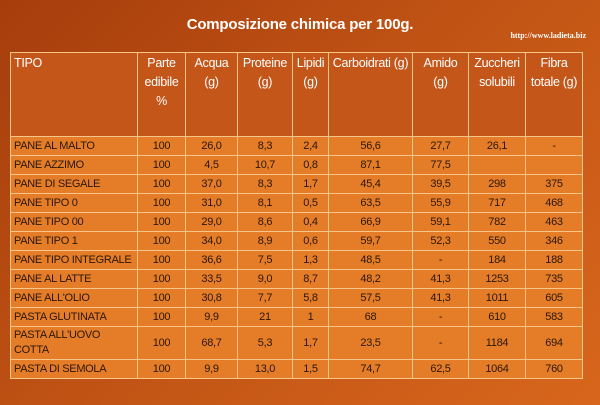 The height and width of the screenshot is (405, 600). Describe the element at coordinates (296, 146) in the screenshot. I see `table-row: PANE AL MALTO 100 26,0 8,3 2,4 56,6 27,7 26,1-` at that location.